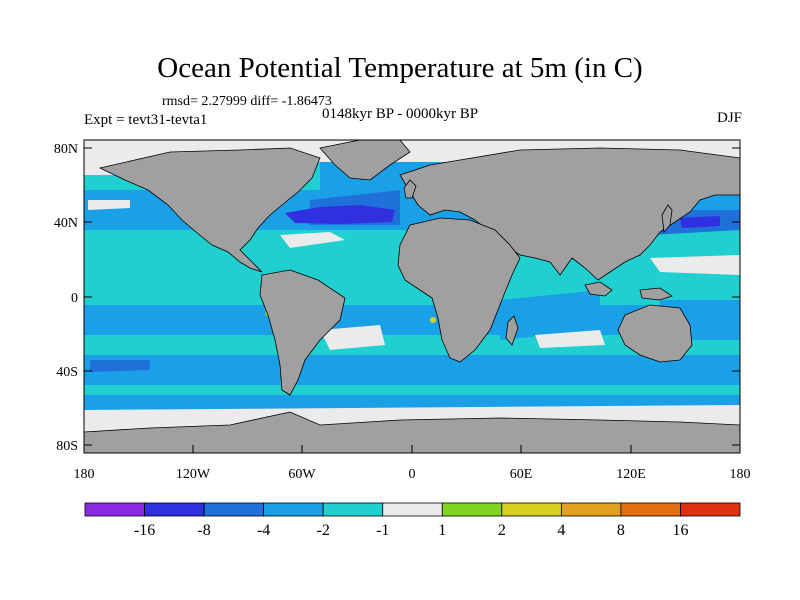 Image resolution: width=800 pixels, height=600 pixels. I want to click on indonesia, so click(598, 289).